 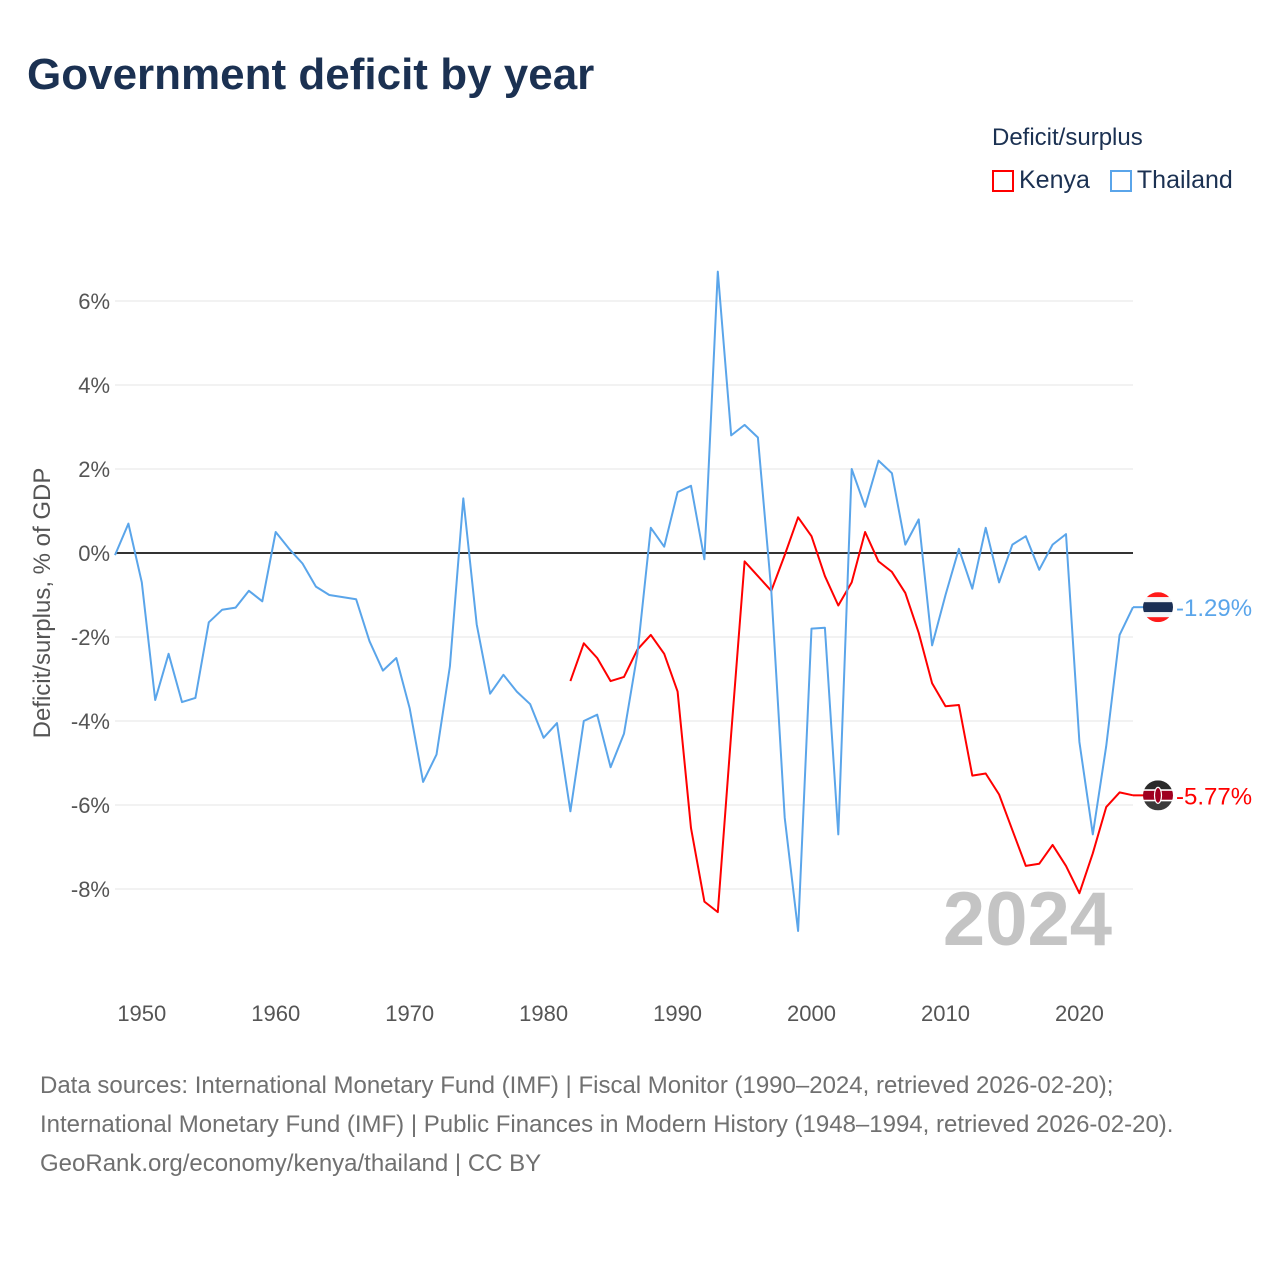 I want to click on x-tick-label: 1990, so click(x=677, y=1013).